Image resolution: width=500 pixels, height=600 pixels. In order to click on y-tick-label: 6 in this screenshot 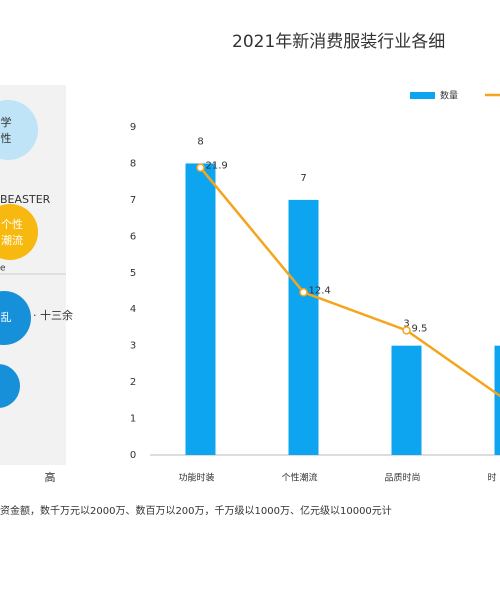, I will do `click(133, 236)`.